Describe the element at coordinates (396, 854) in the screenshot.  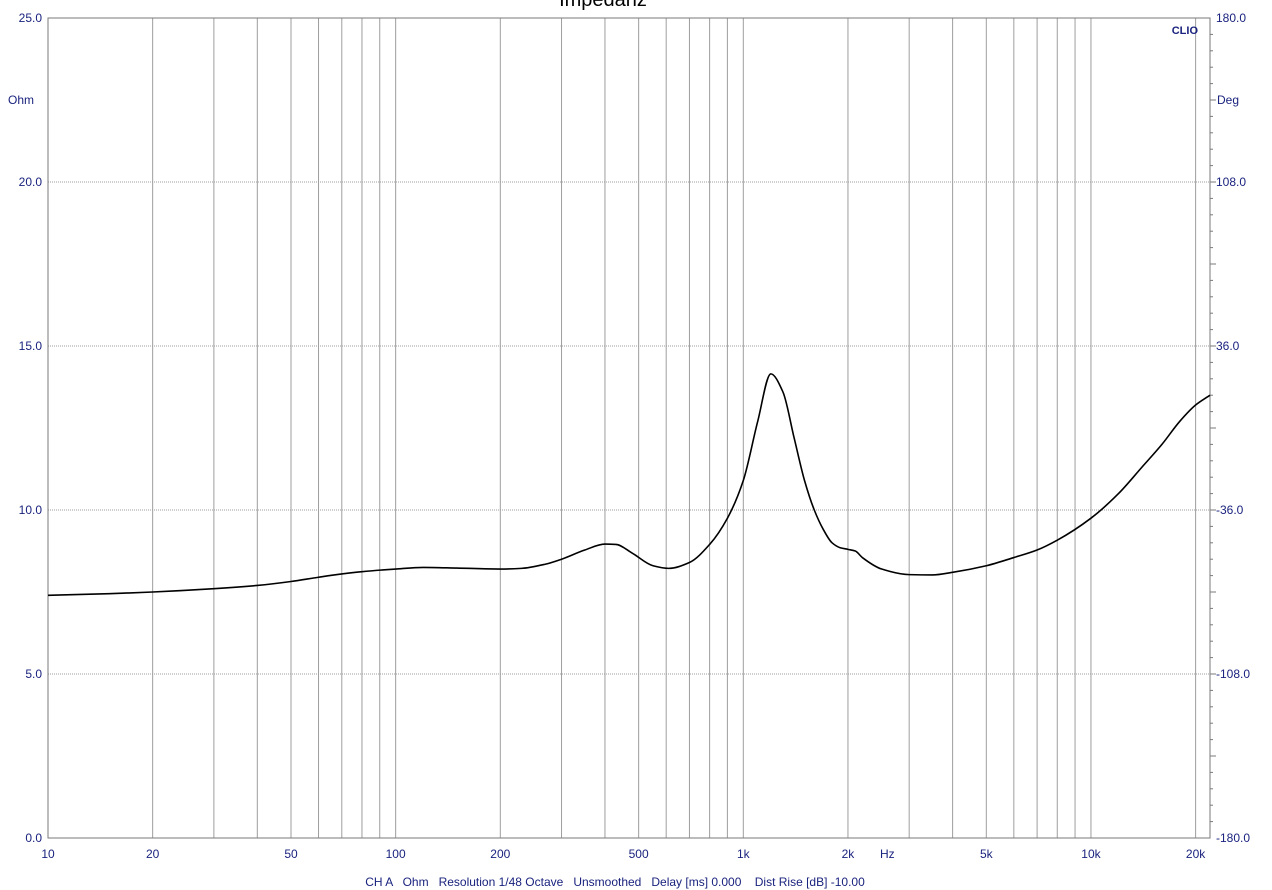
I see `x-tick-label: 100` at that location.